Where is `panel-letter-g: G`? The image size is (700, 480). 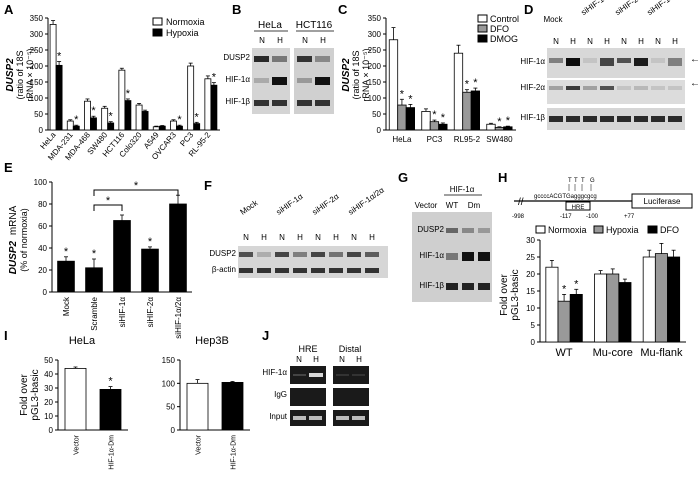
panel-letter-g: G is located at coordinates (403, 177).